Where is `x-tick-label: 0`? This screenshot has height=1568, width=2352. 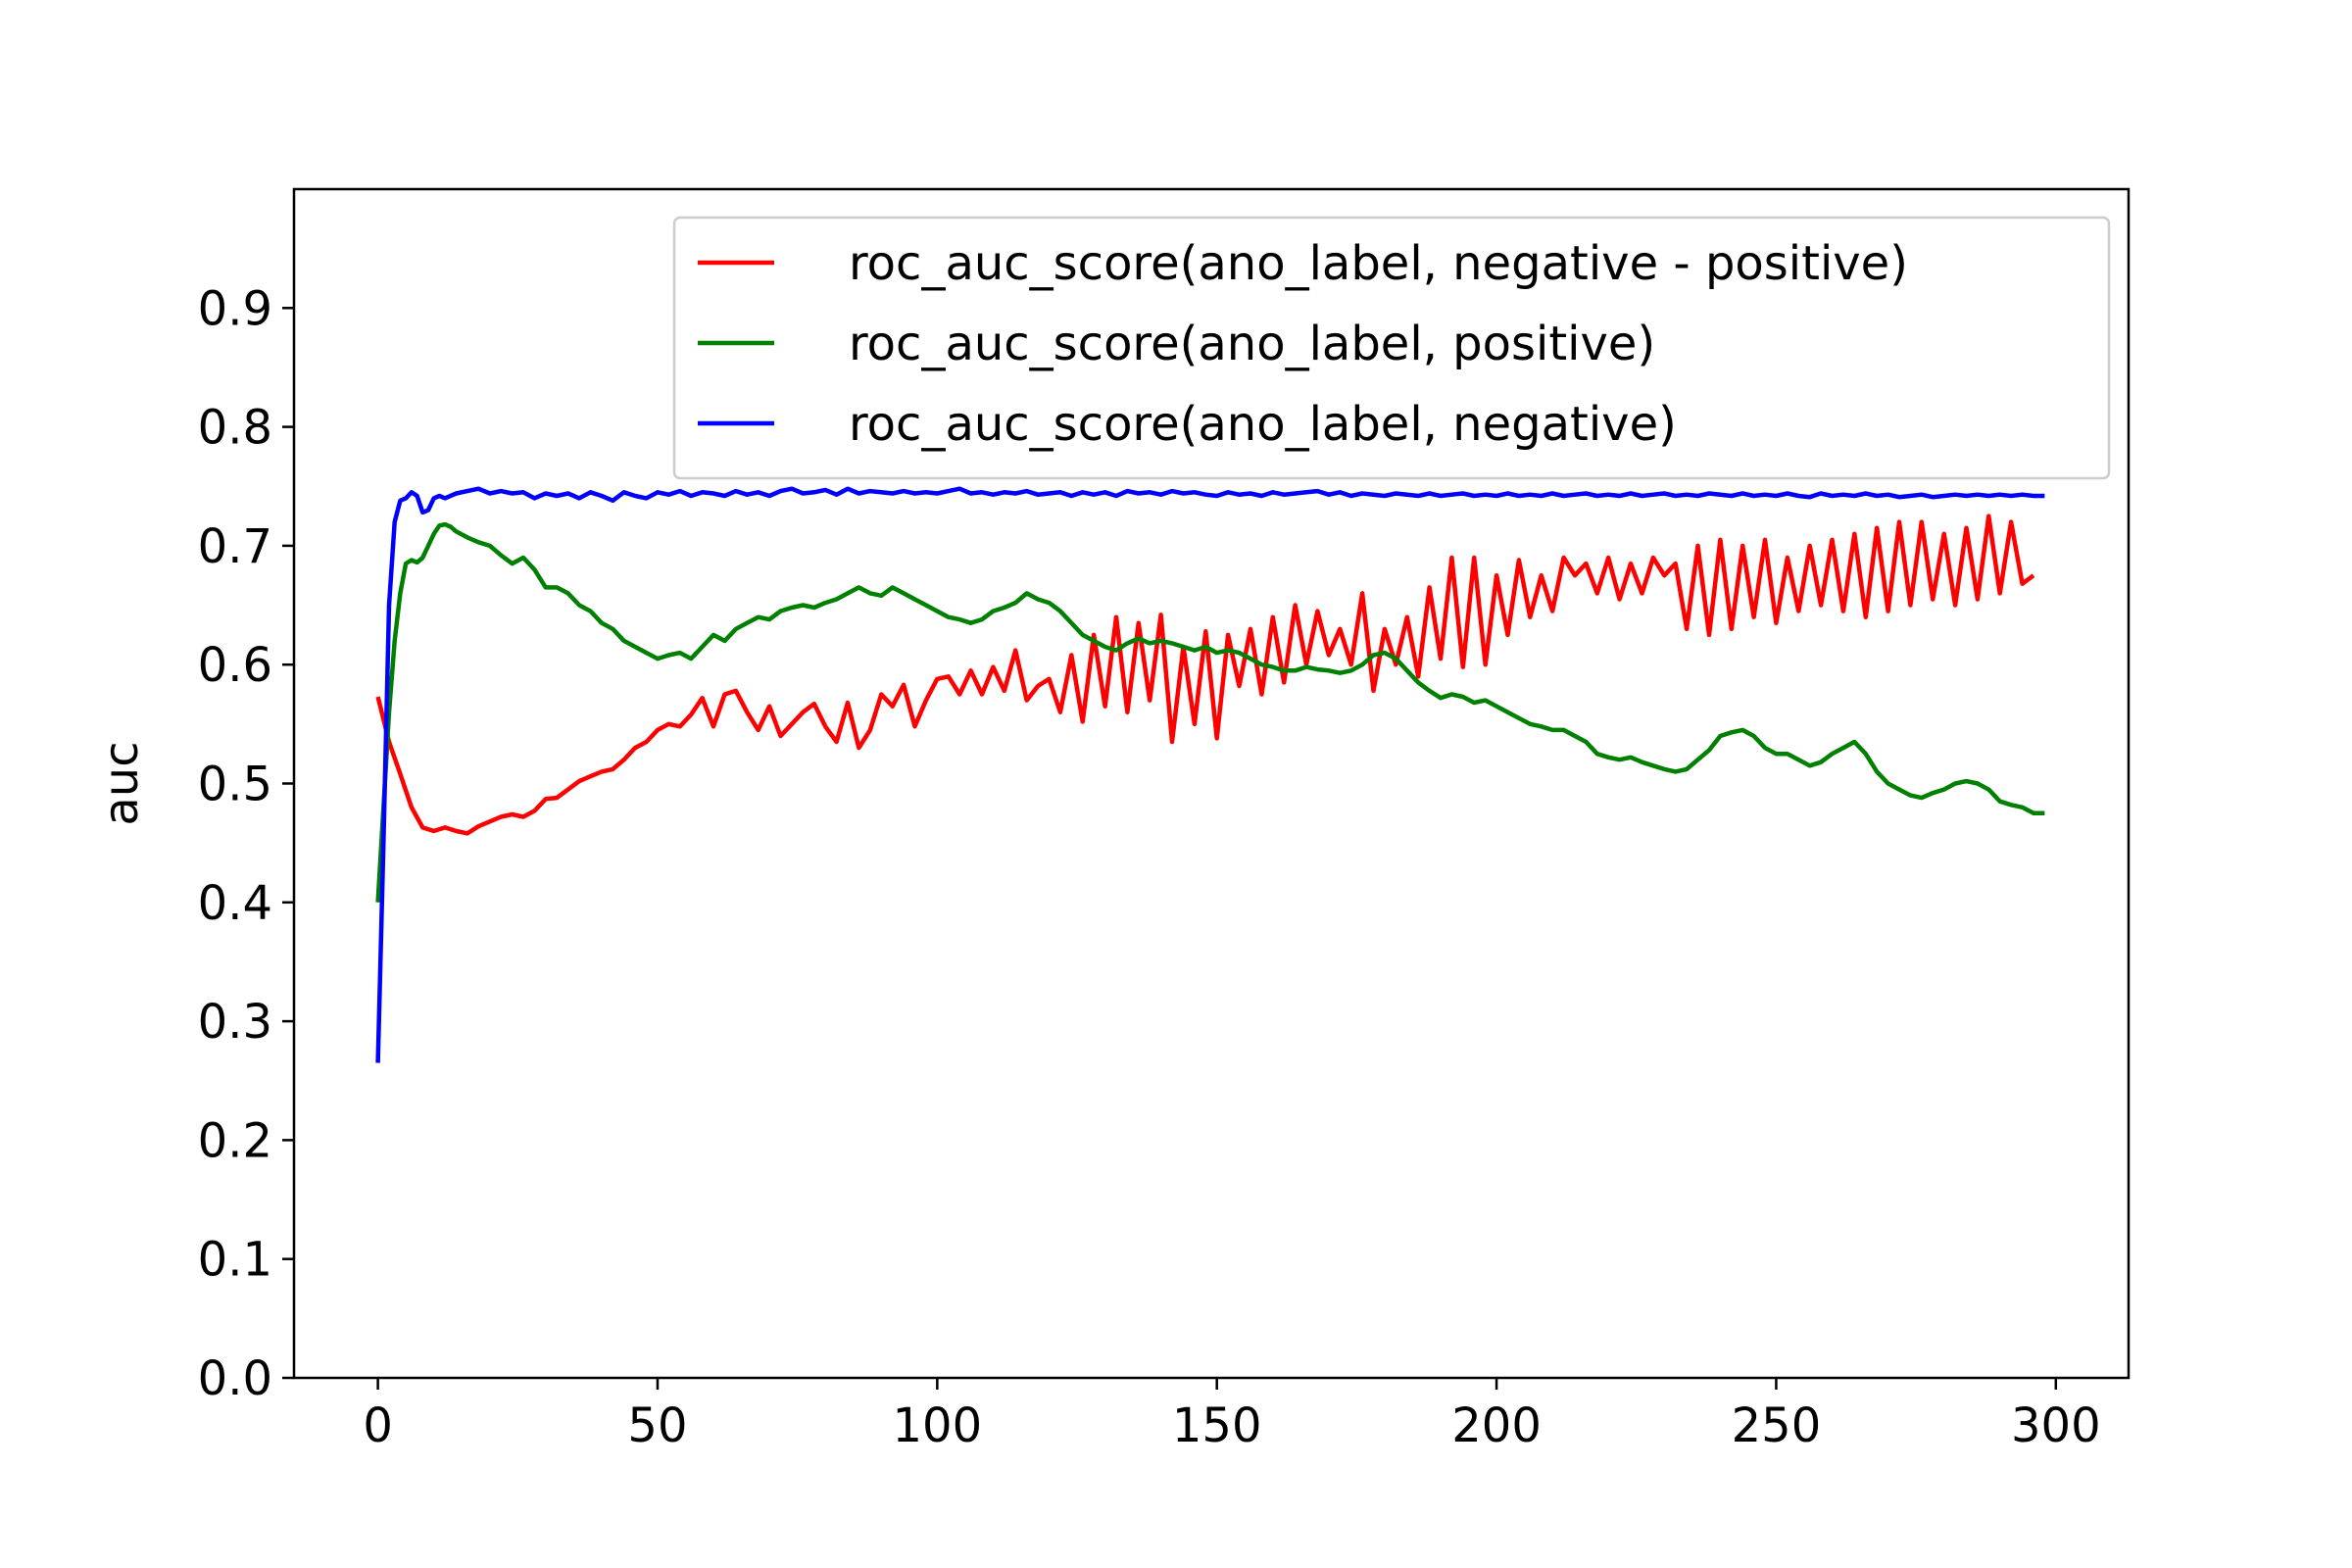
x-tick-label: 0 is located at coordinates (378, 1425).